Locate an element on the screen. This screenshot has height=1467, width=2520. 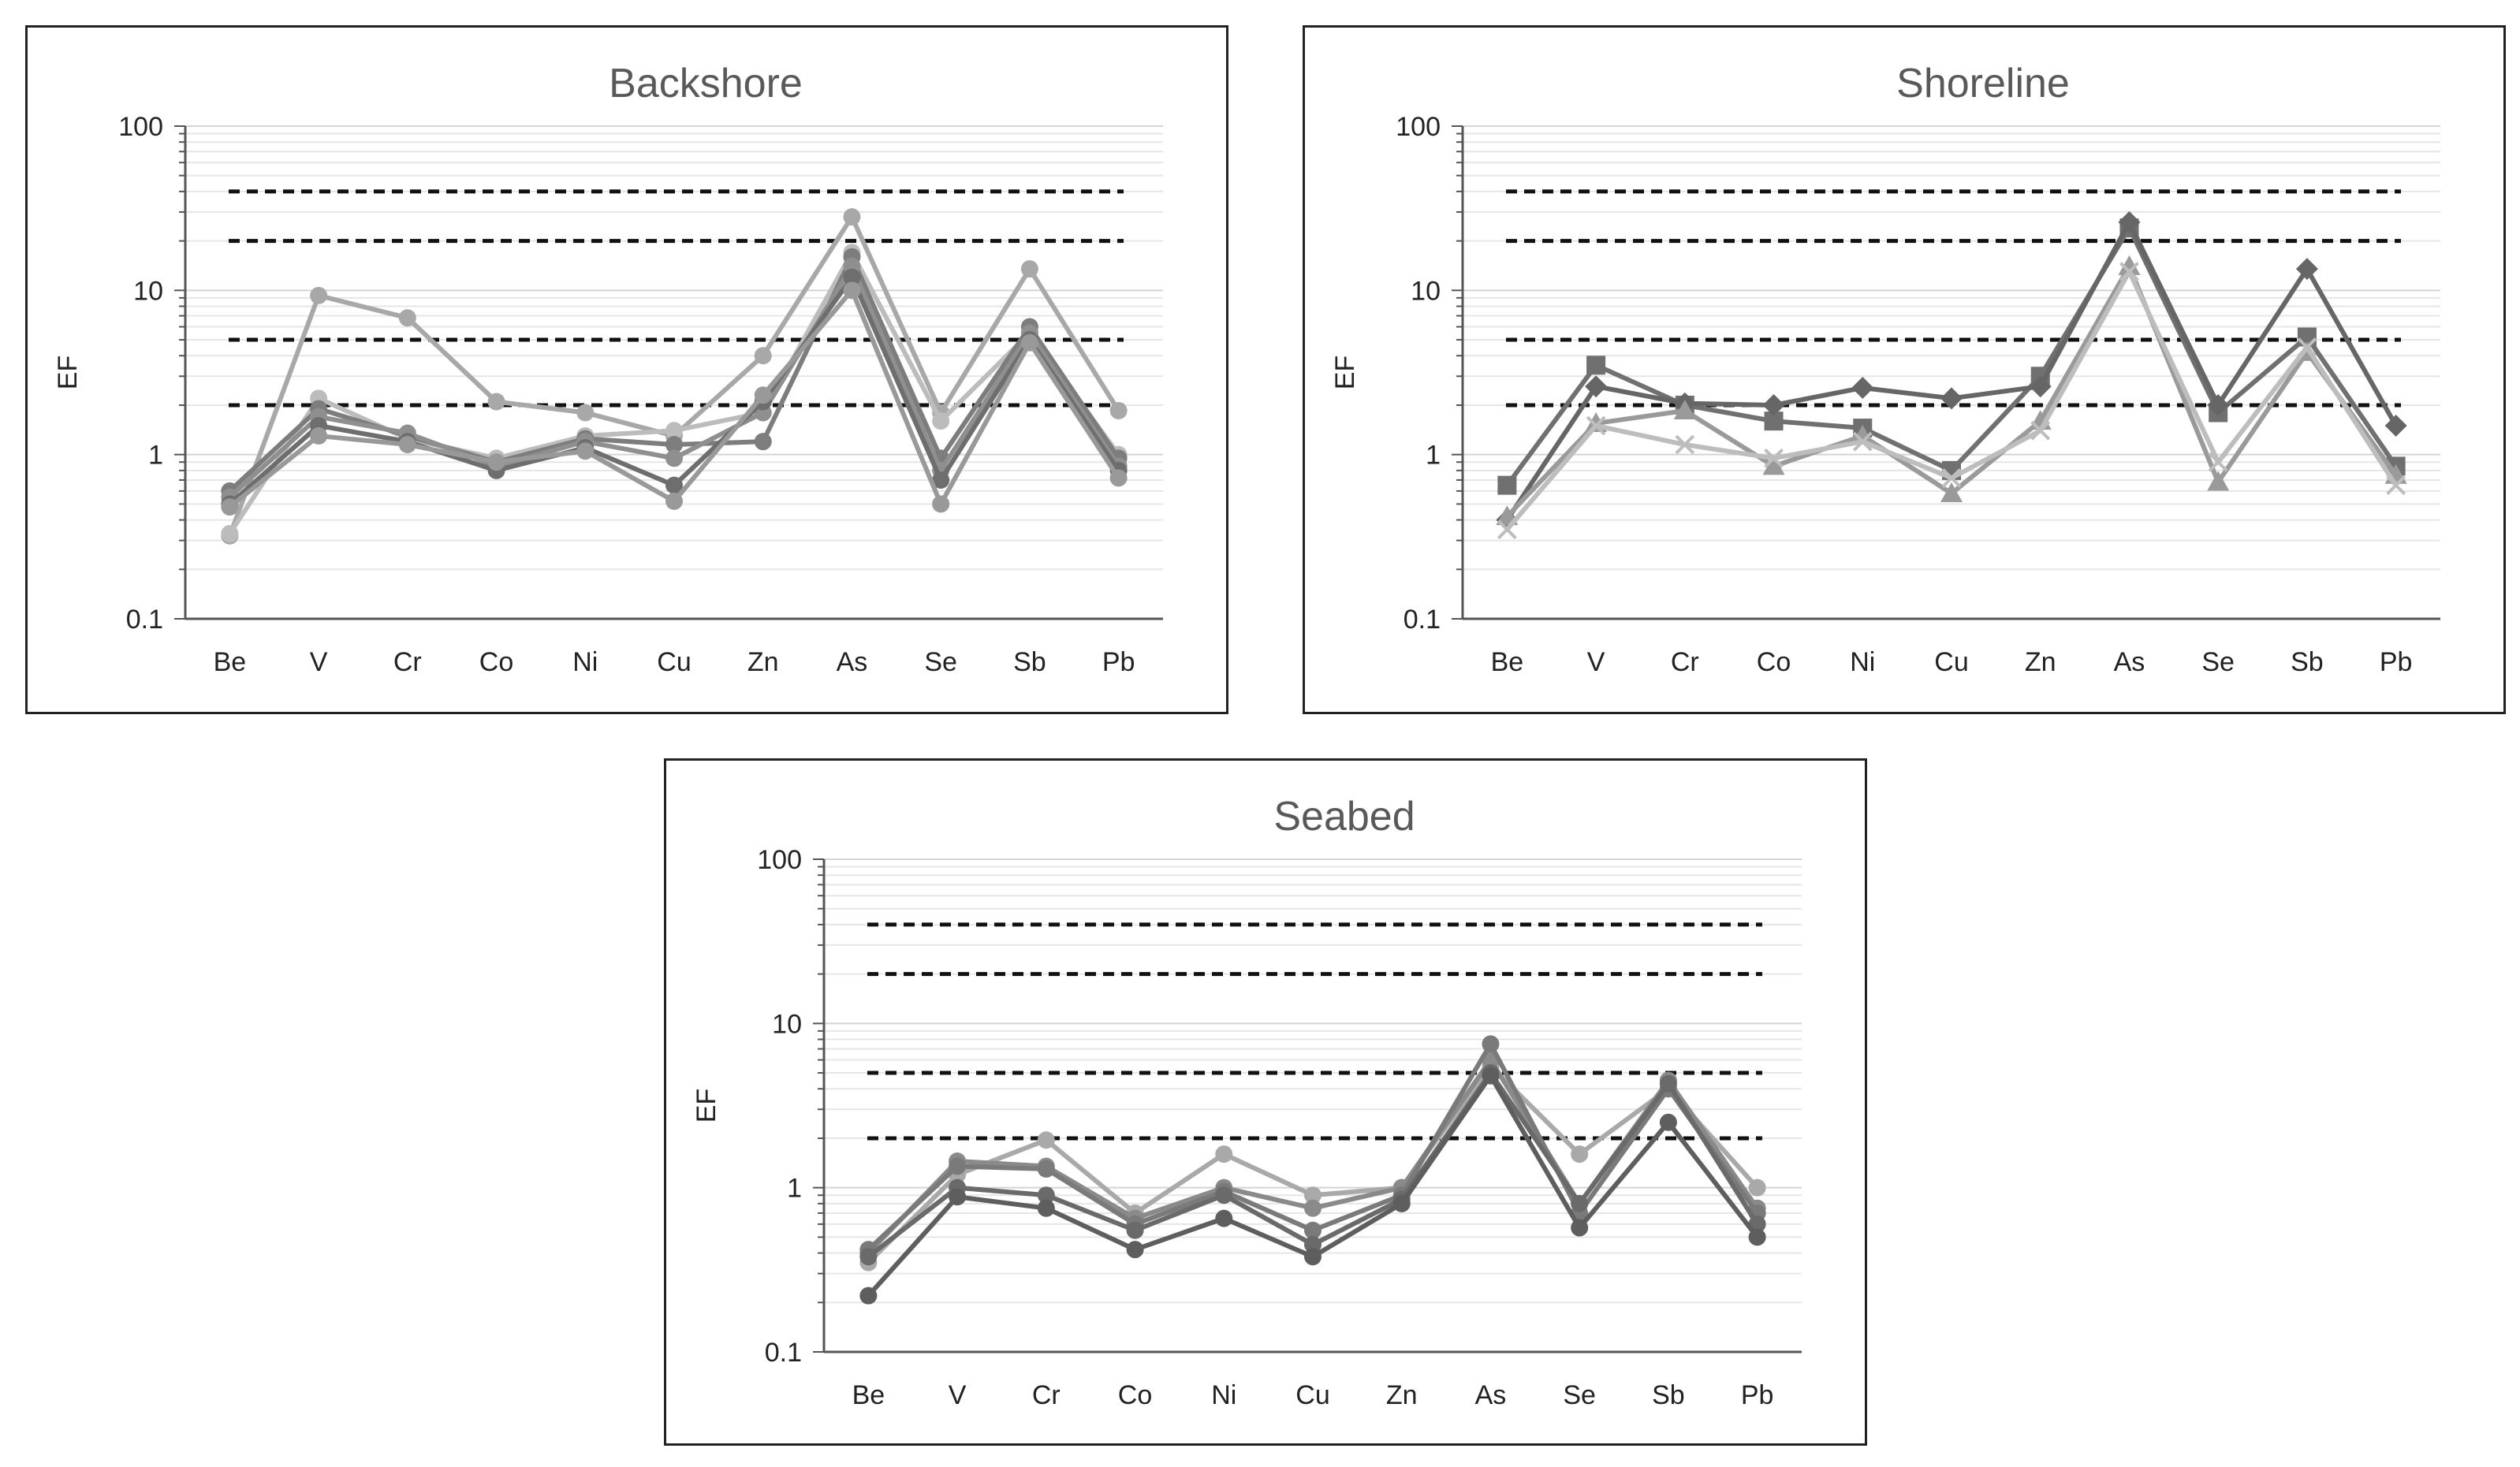
x-tick-label: Co is located at coordinates (1774, 662).